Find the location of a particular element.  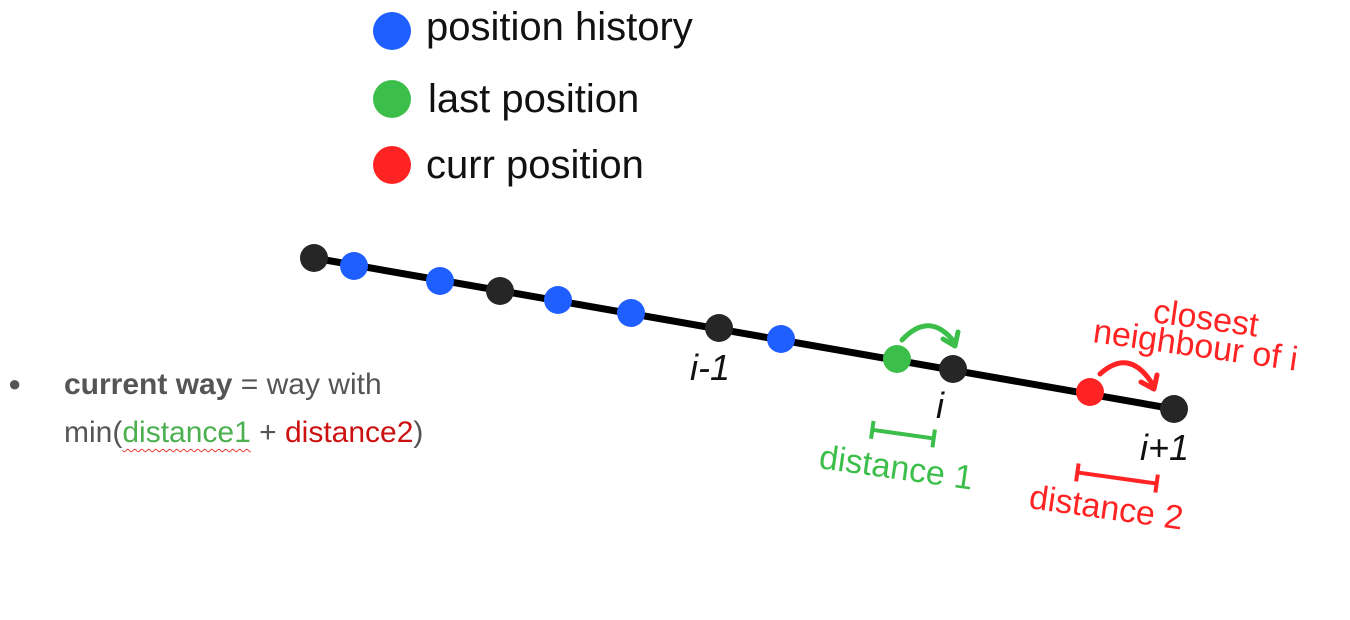

node-label-i-minus-1: i-1 is located at coordinates (710, 367).